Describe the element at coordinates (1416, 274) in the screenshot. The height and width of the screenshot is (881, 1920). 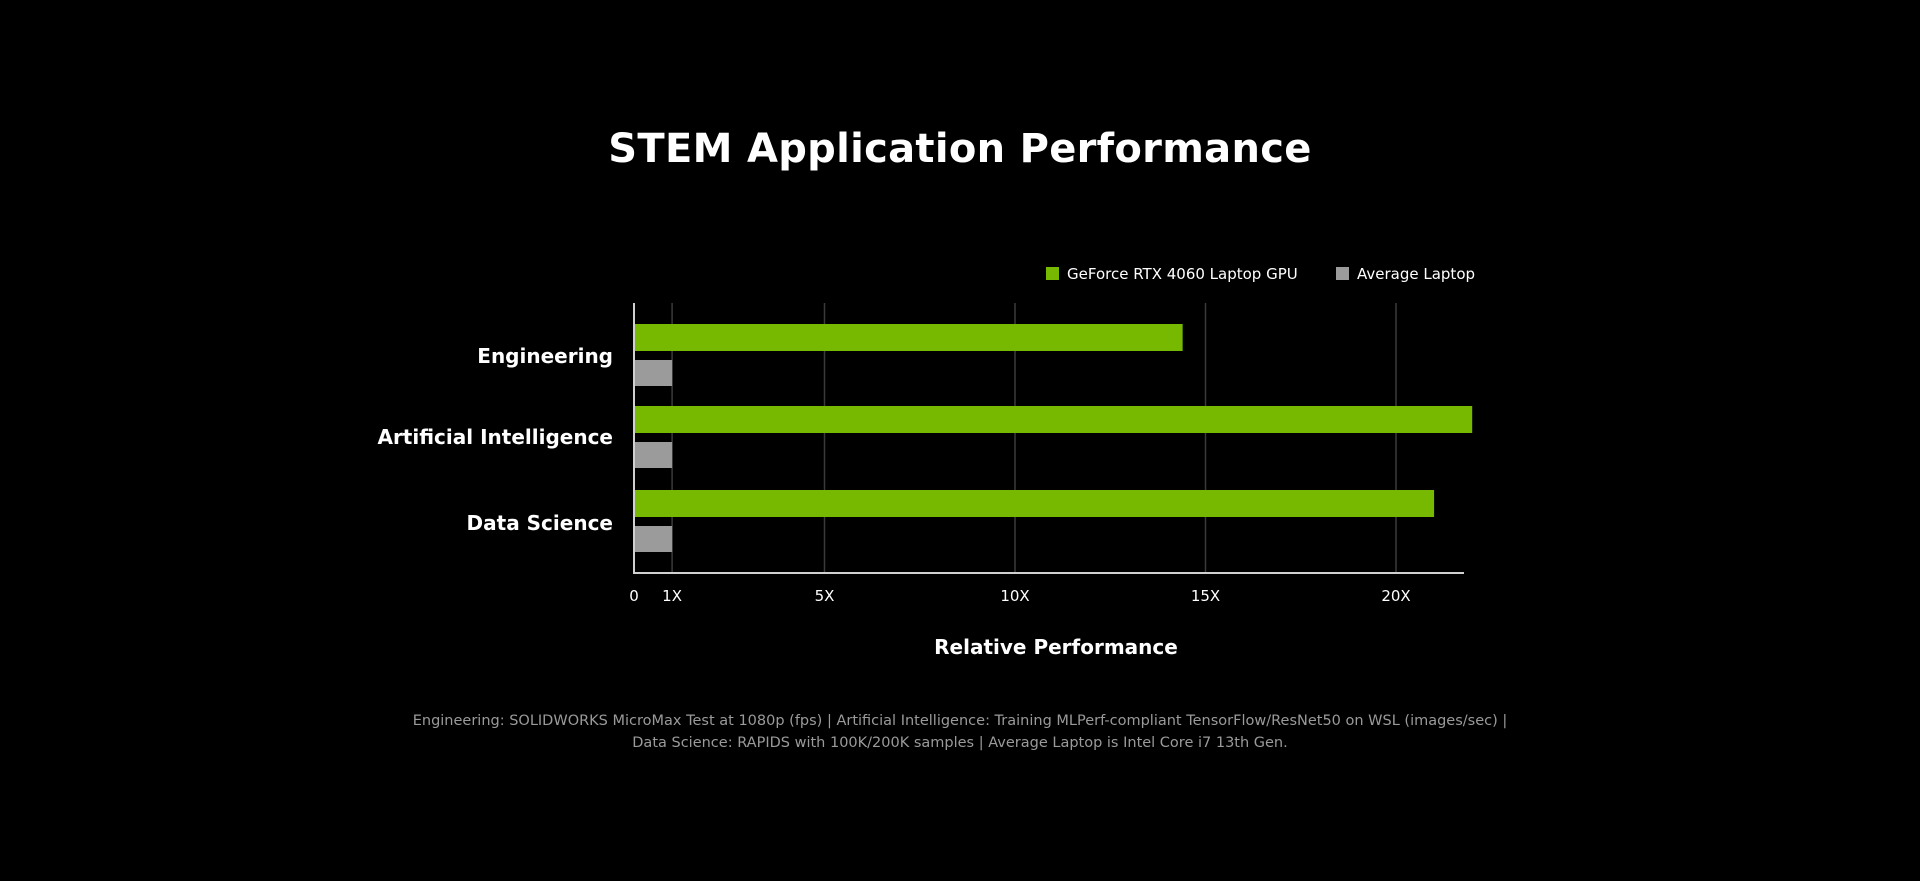
I see `legend-item-average-label: Average Laptop` at that location.